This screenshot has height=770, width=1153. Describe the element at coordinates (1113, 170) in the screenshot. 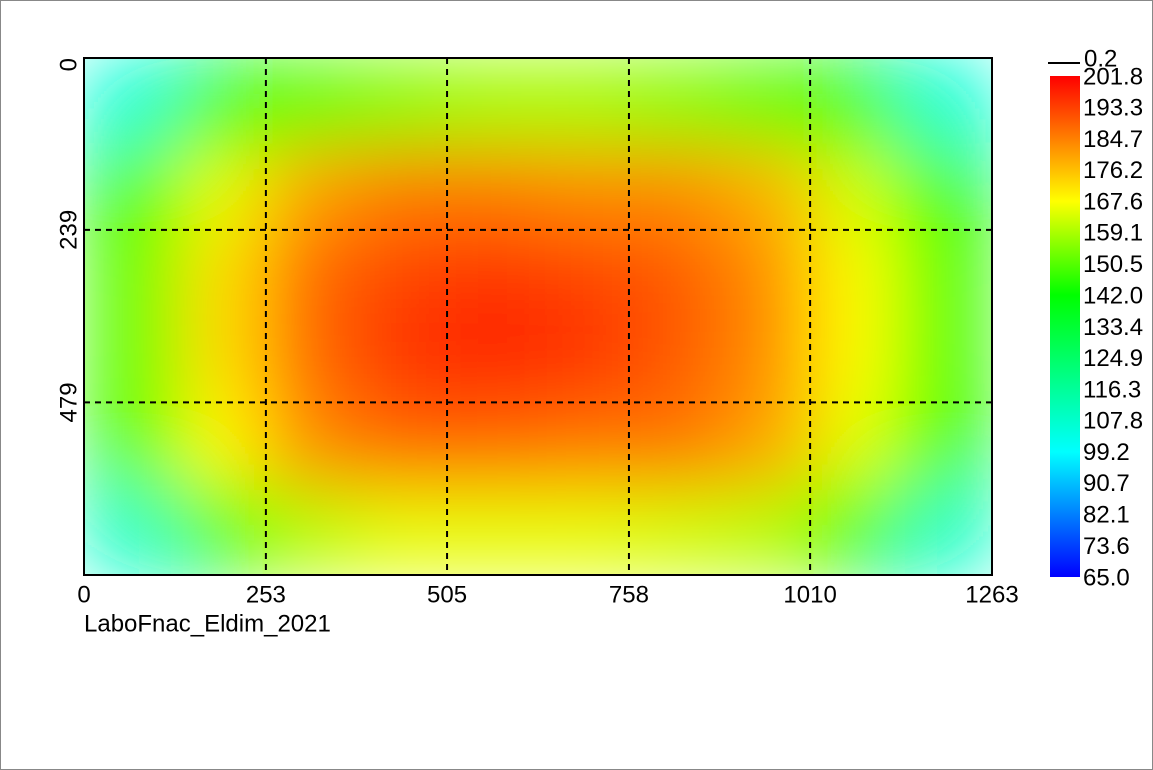

I see `colorbar-tick-label: 176.2` at that location.